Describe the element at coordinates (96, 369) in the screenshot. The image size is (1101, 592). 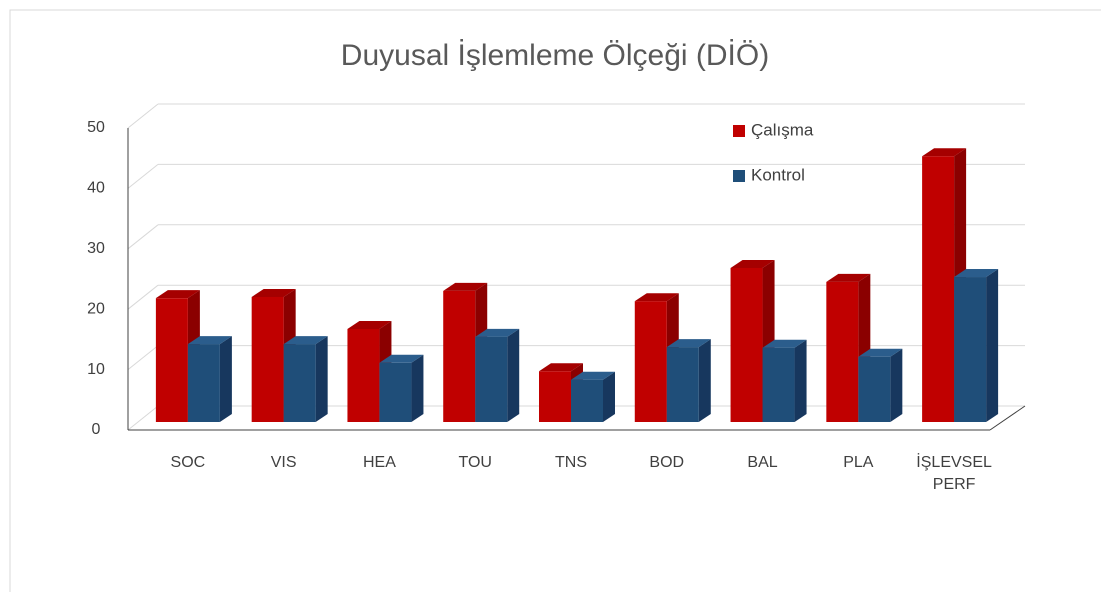
I see `y-tick-label: 10` at that location.